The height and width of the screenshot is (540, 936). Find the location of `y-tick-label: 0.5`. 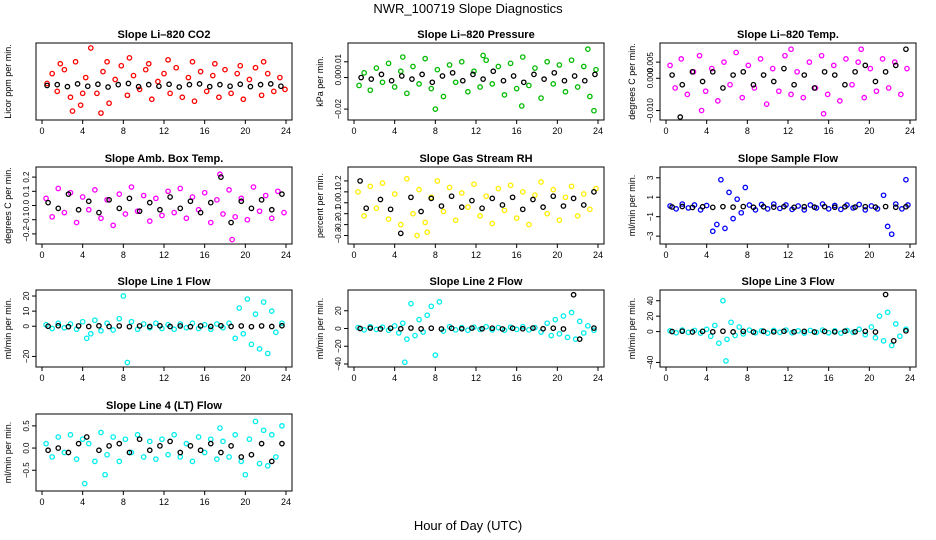

y-tick-label: 0.5 is located at coordinates (26, 426).